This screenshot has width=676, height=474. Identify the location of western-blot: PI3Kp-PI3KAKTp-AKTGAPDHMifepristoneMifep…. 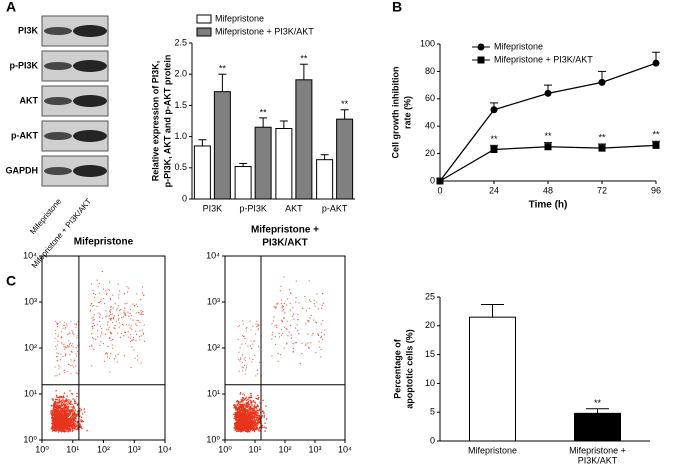
(57, 142).